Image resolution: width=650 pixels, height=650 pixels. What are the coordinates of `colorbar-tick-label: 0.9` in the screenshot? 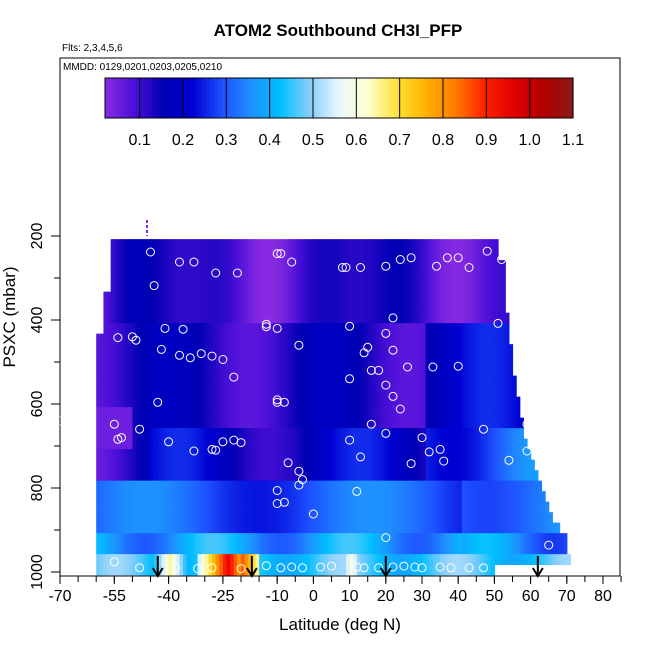 It's located at (486, 140).